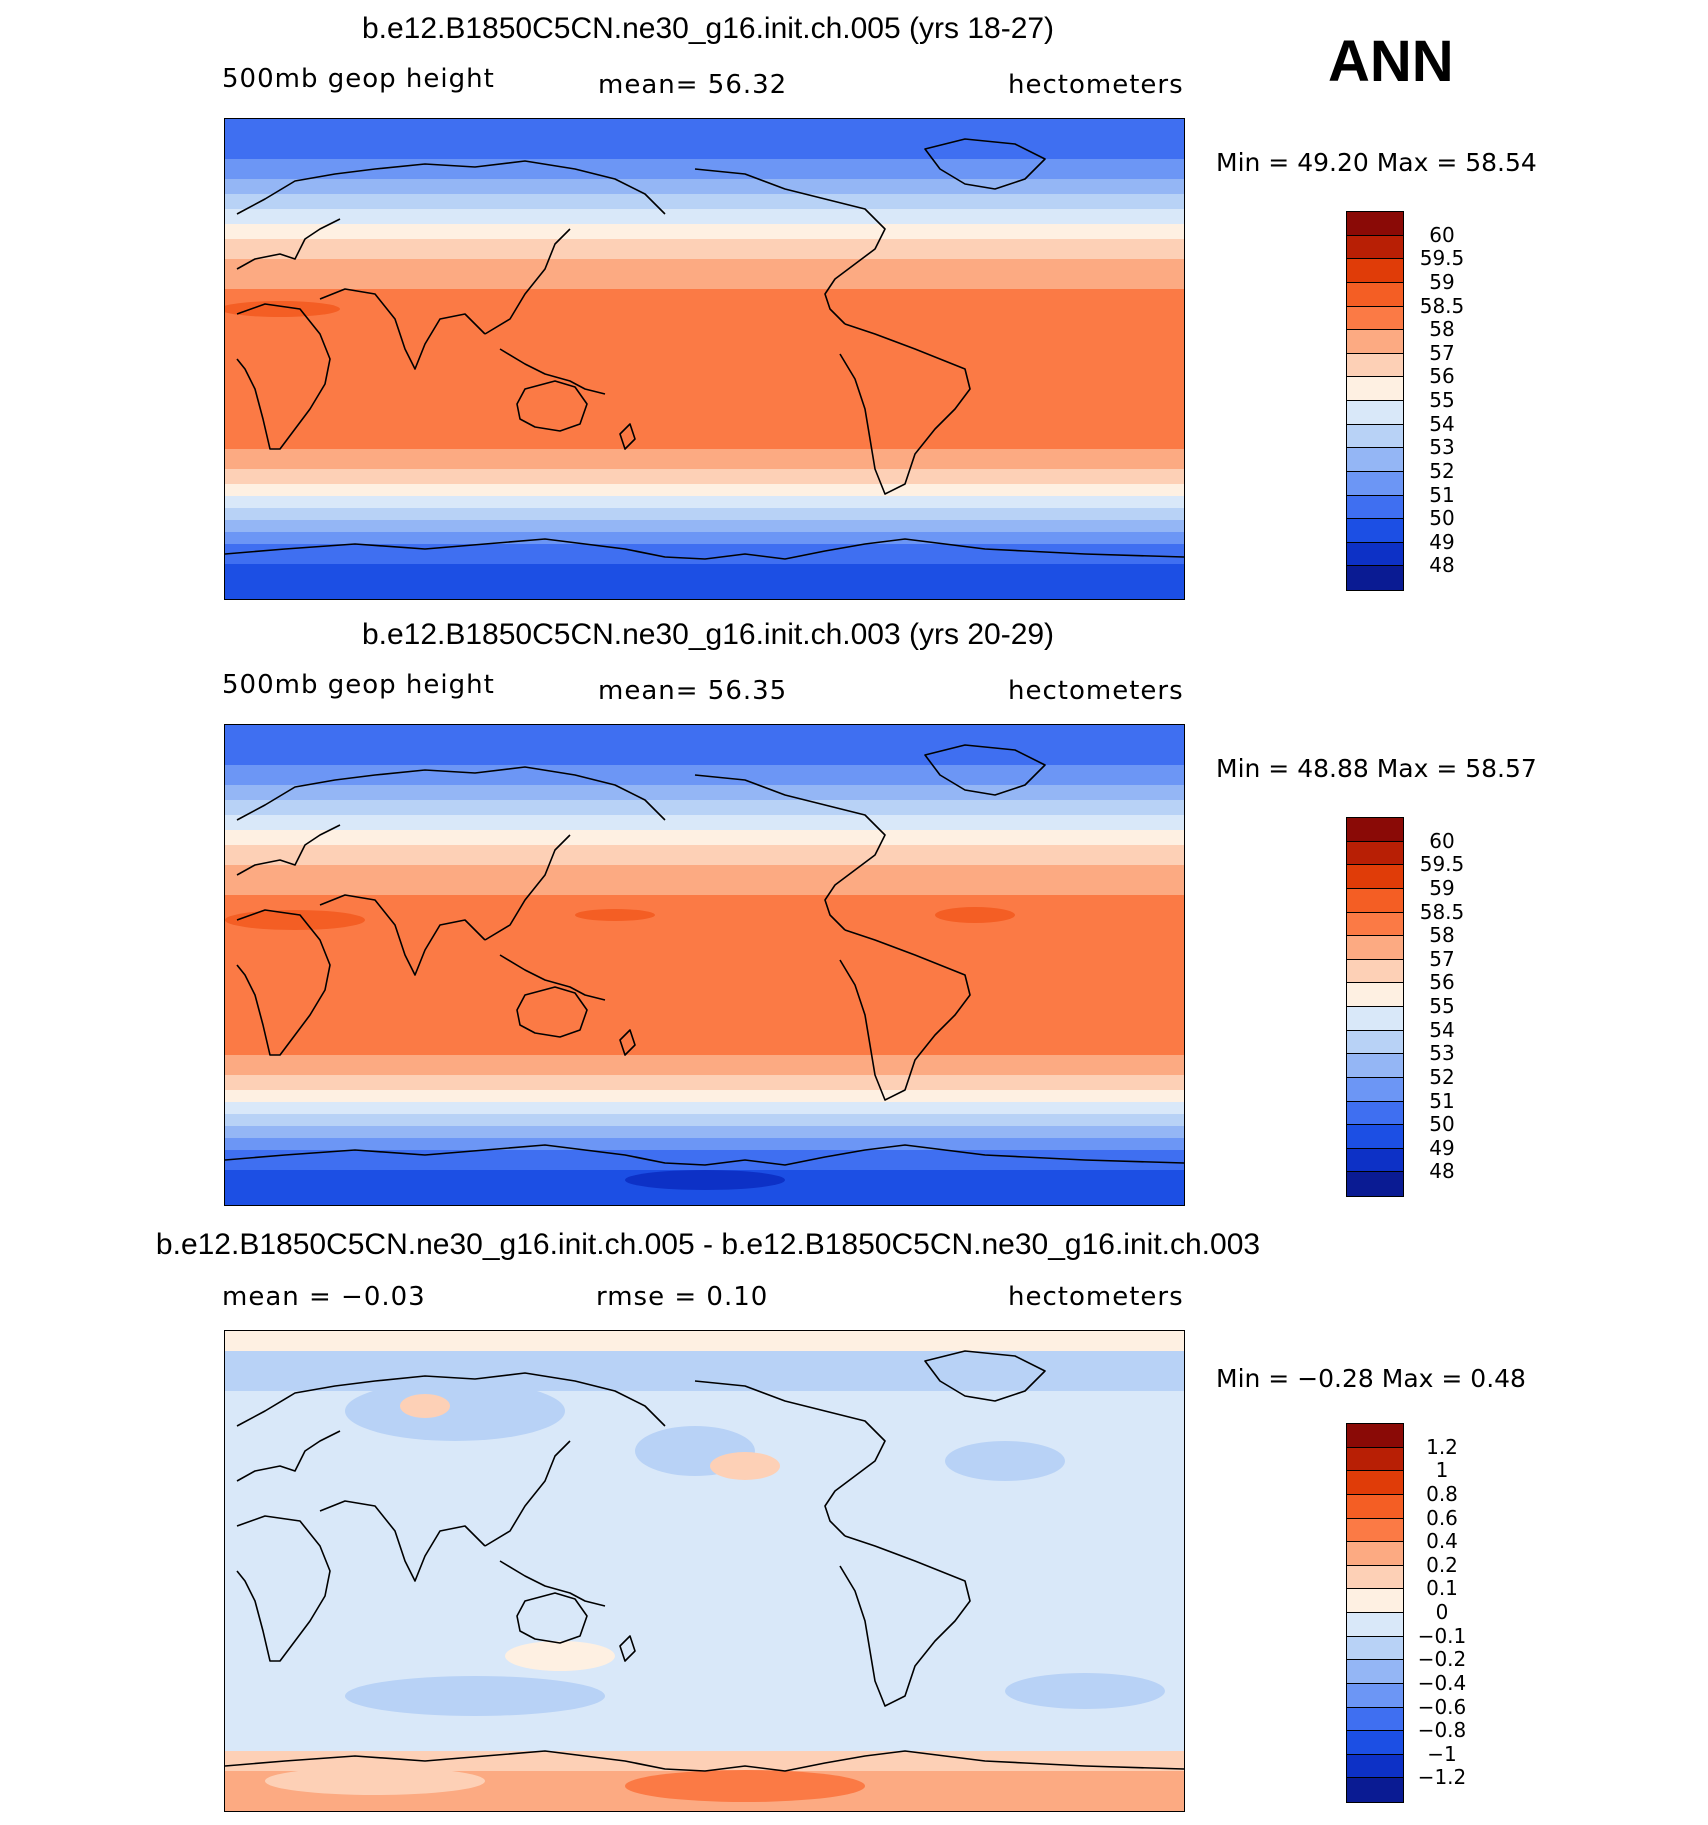  Describe the element at coordinates (1442, 1124) in the screenshot. I see `panel-2-colorbar-tick-label: 50` at that location.